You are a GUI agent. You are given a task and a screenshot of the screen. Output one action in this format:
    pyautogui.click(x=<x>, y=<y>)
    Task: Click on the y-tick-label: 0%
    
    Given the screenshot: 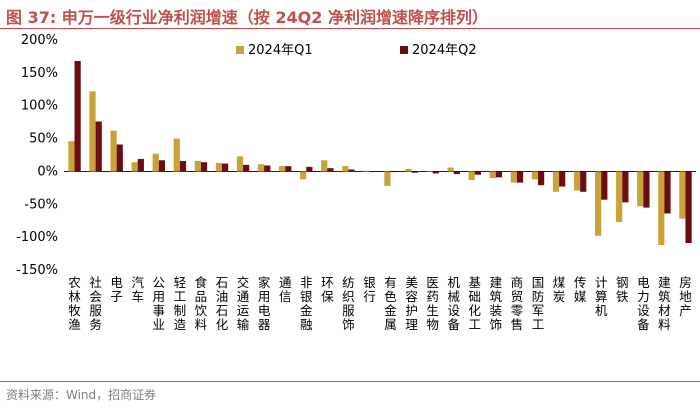 What is the action you would take?
    pyautogui.click(x=47, y=171)
    